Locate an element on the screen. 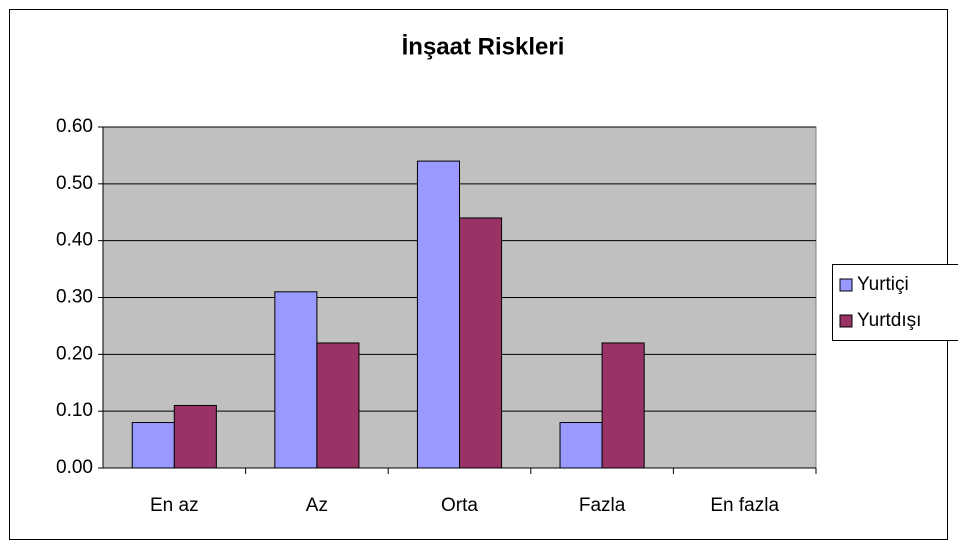  x-tick-label: En az is located at coordinates (174, 505).